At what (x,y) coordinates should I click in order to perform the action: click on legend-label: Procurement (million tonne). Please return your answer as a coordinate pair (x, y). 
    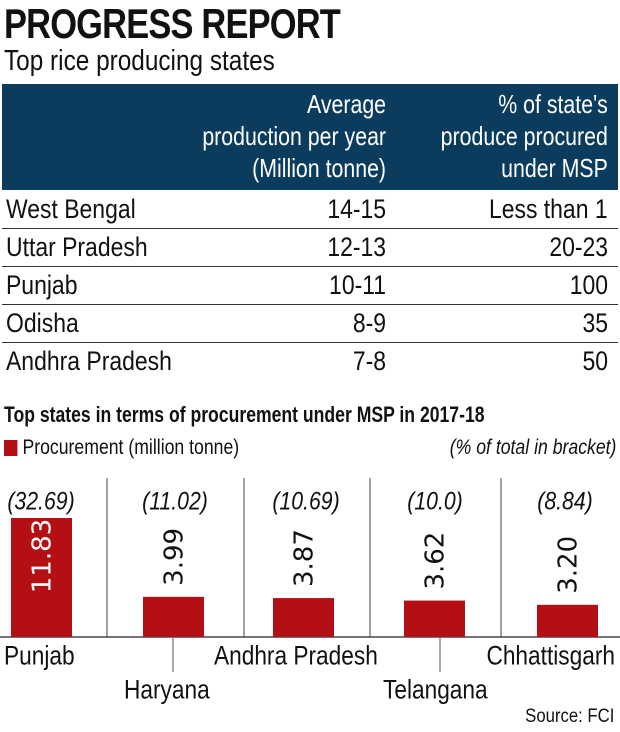
    Looking at the image, I should click on (131, 447).